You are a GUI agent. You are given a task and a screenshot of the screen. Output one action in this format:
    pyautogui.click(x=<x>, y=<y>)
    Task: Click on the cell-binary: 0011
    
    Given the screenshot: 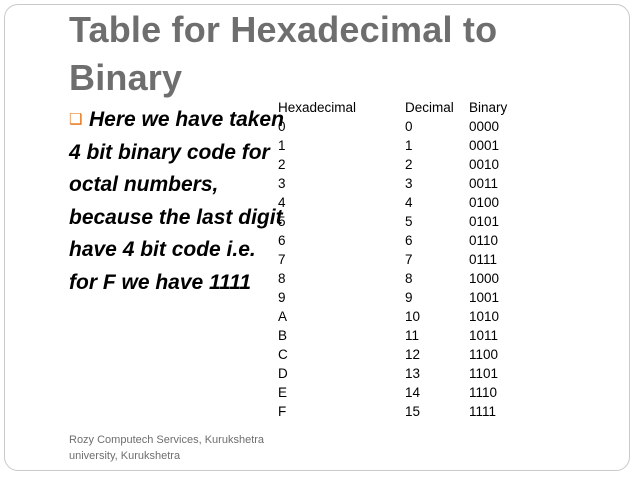 What is the action you would take?
    pyautogui.click(x=484, y=183)
    